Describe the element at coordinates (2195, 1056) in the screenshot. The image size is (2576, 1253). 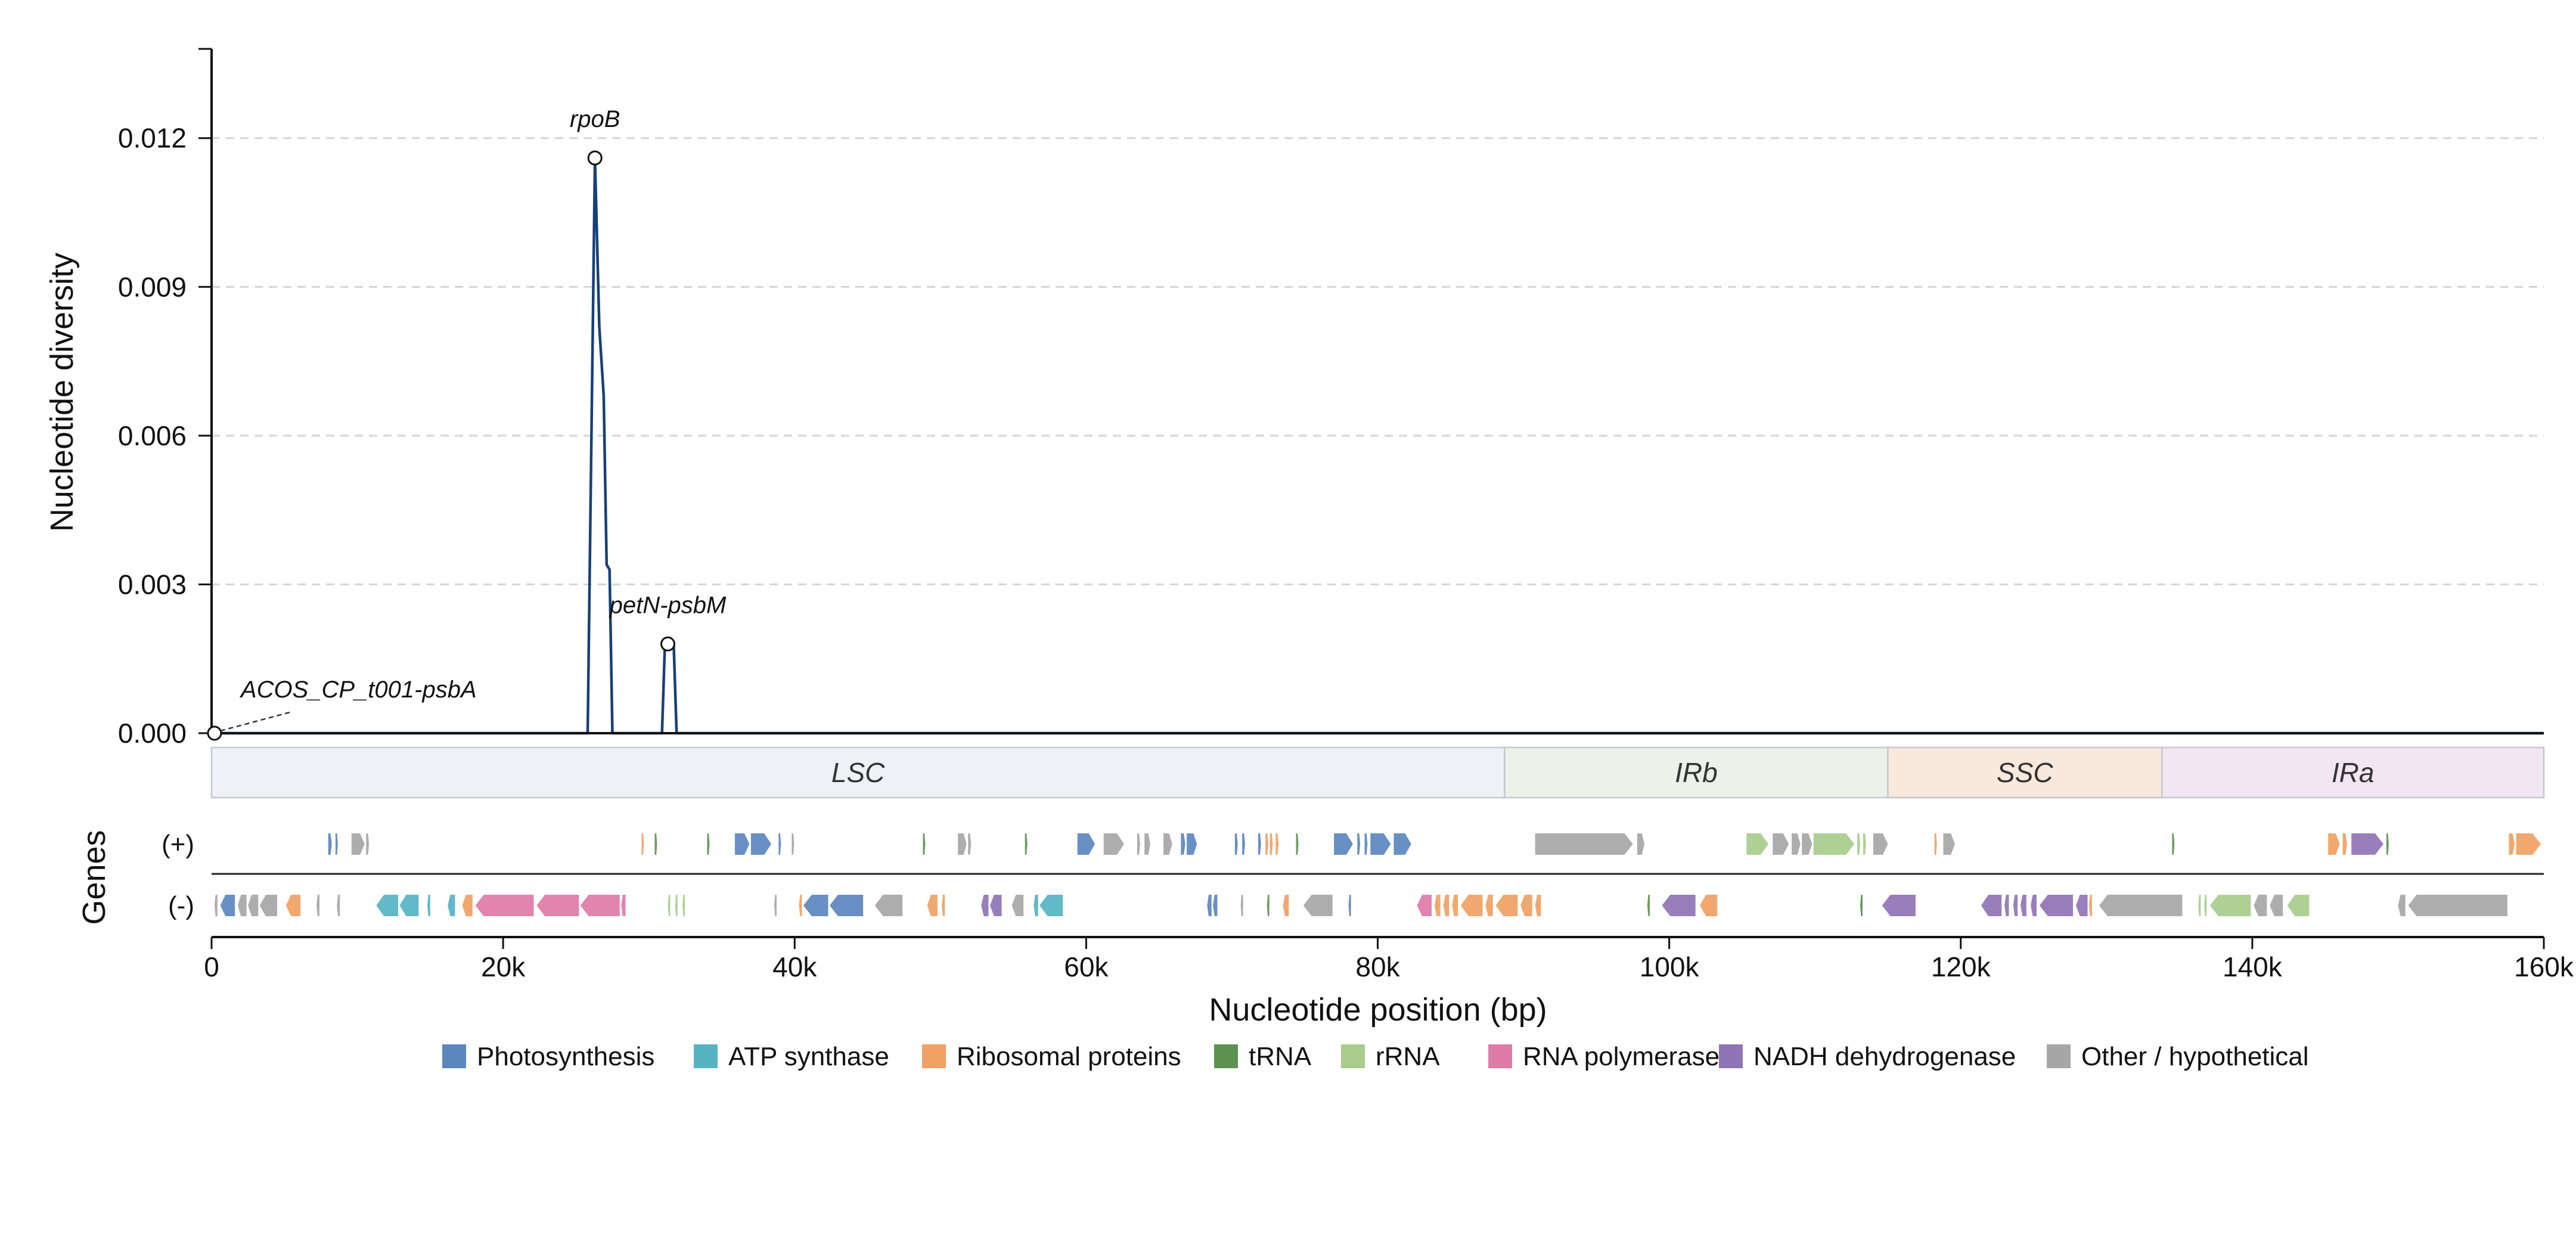
I see `legend-label: Other / hypothetical` at that location.